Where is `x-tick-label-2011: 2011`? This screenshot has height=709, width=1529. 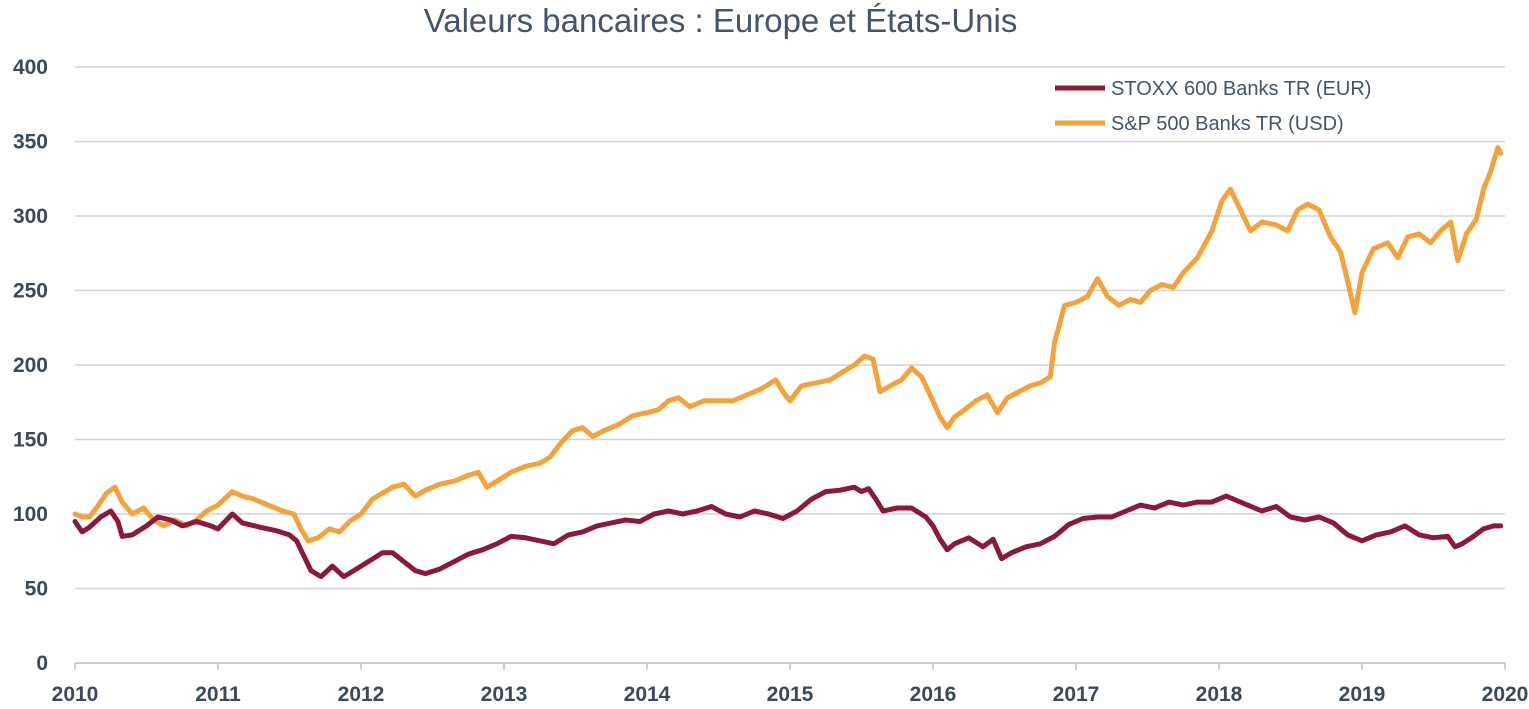 x-tick-label-2011: 2011 is located at coordinates (218, 694).